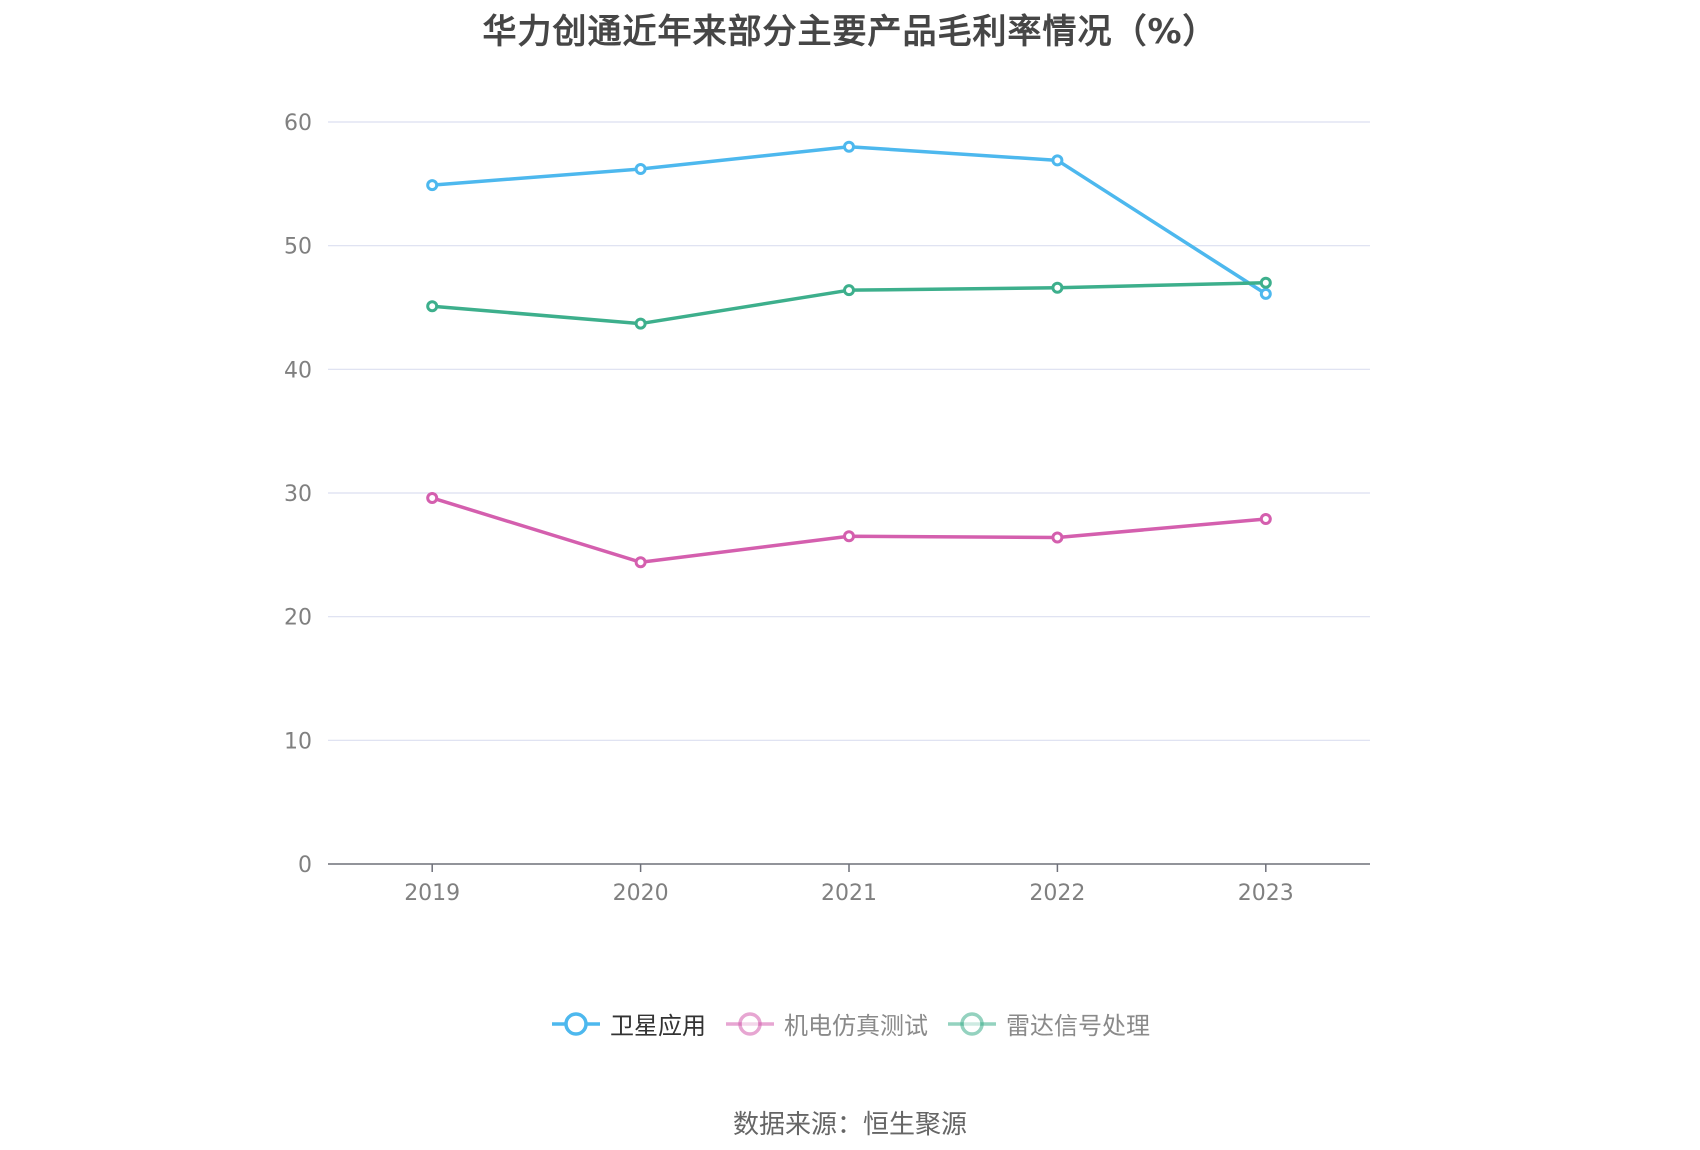 This screenshot has width=1700, height=1150. Describe the element at coordinates (850, 32) in the screenshot. I see `chart-title: 华力创通近年来部分主要产品毛利率情况（%）` at that location.